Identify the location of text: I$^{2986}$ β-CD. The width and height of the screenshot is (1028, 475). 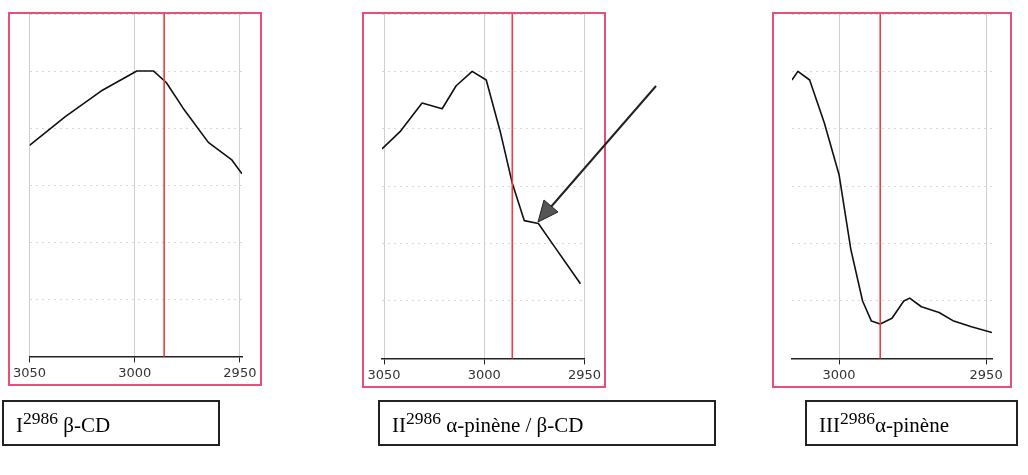
(111, 423).